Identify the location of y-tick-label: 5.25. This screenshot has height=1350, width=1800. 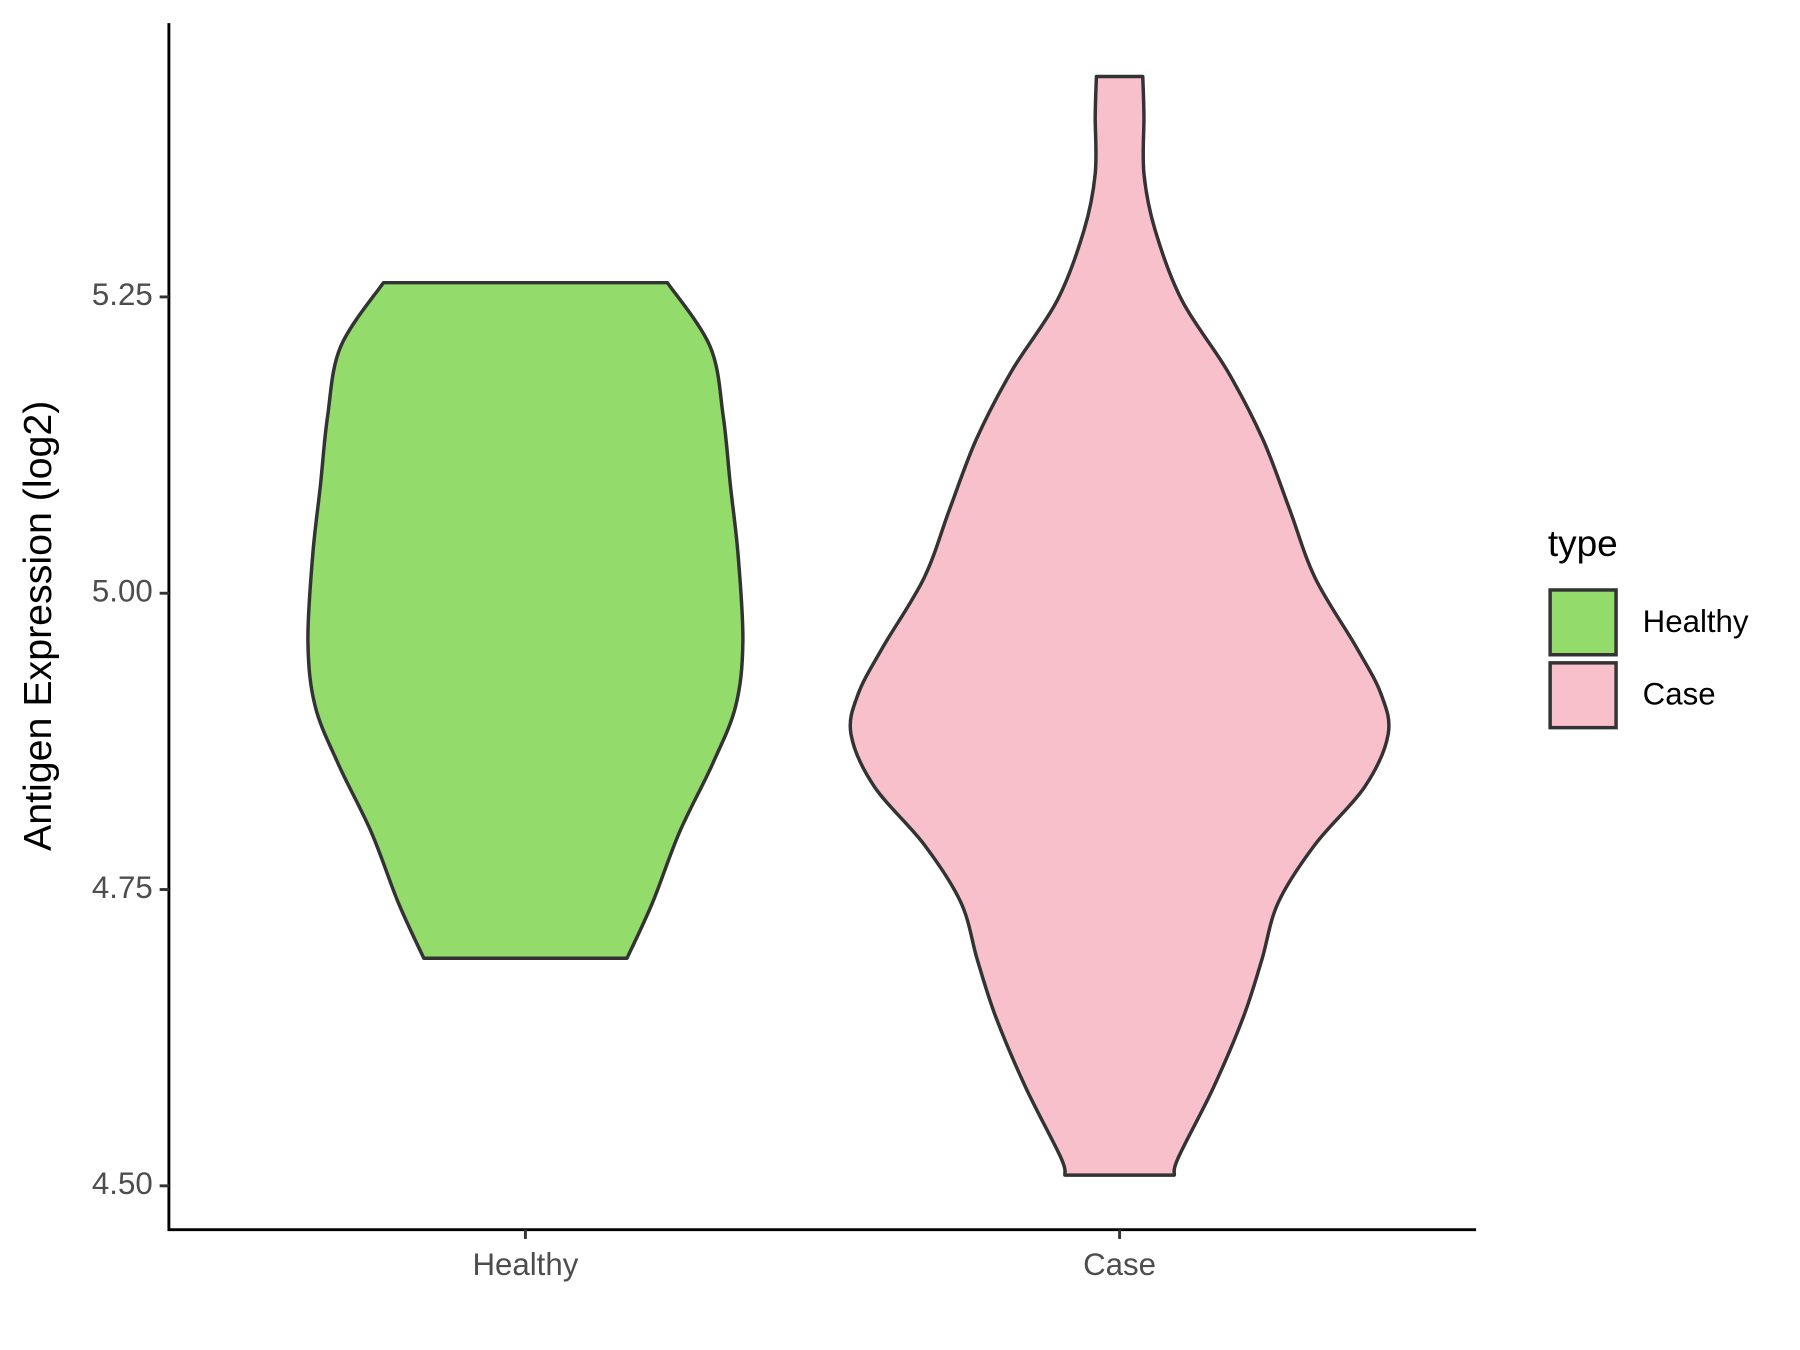
(122, 294).